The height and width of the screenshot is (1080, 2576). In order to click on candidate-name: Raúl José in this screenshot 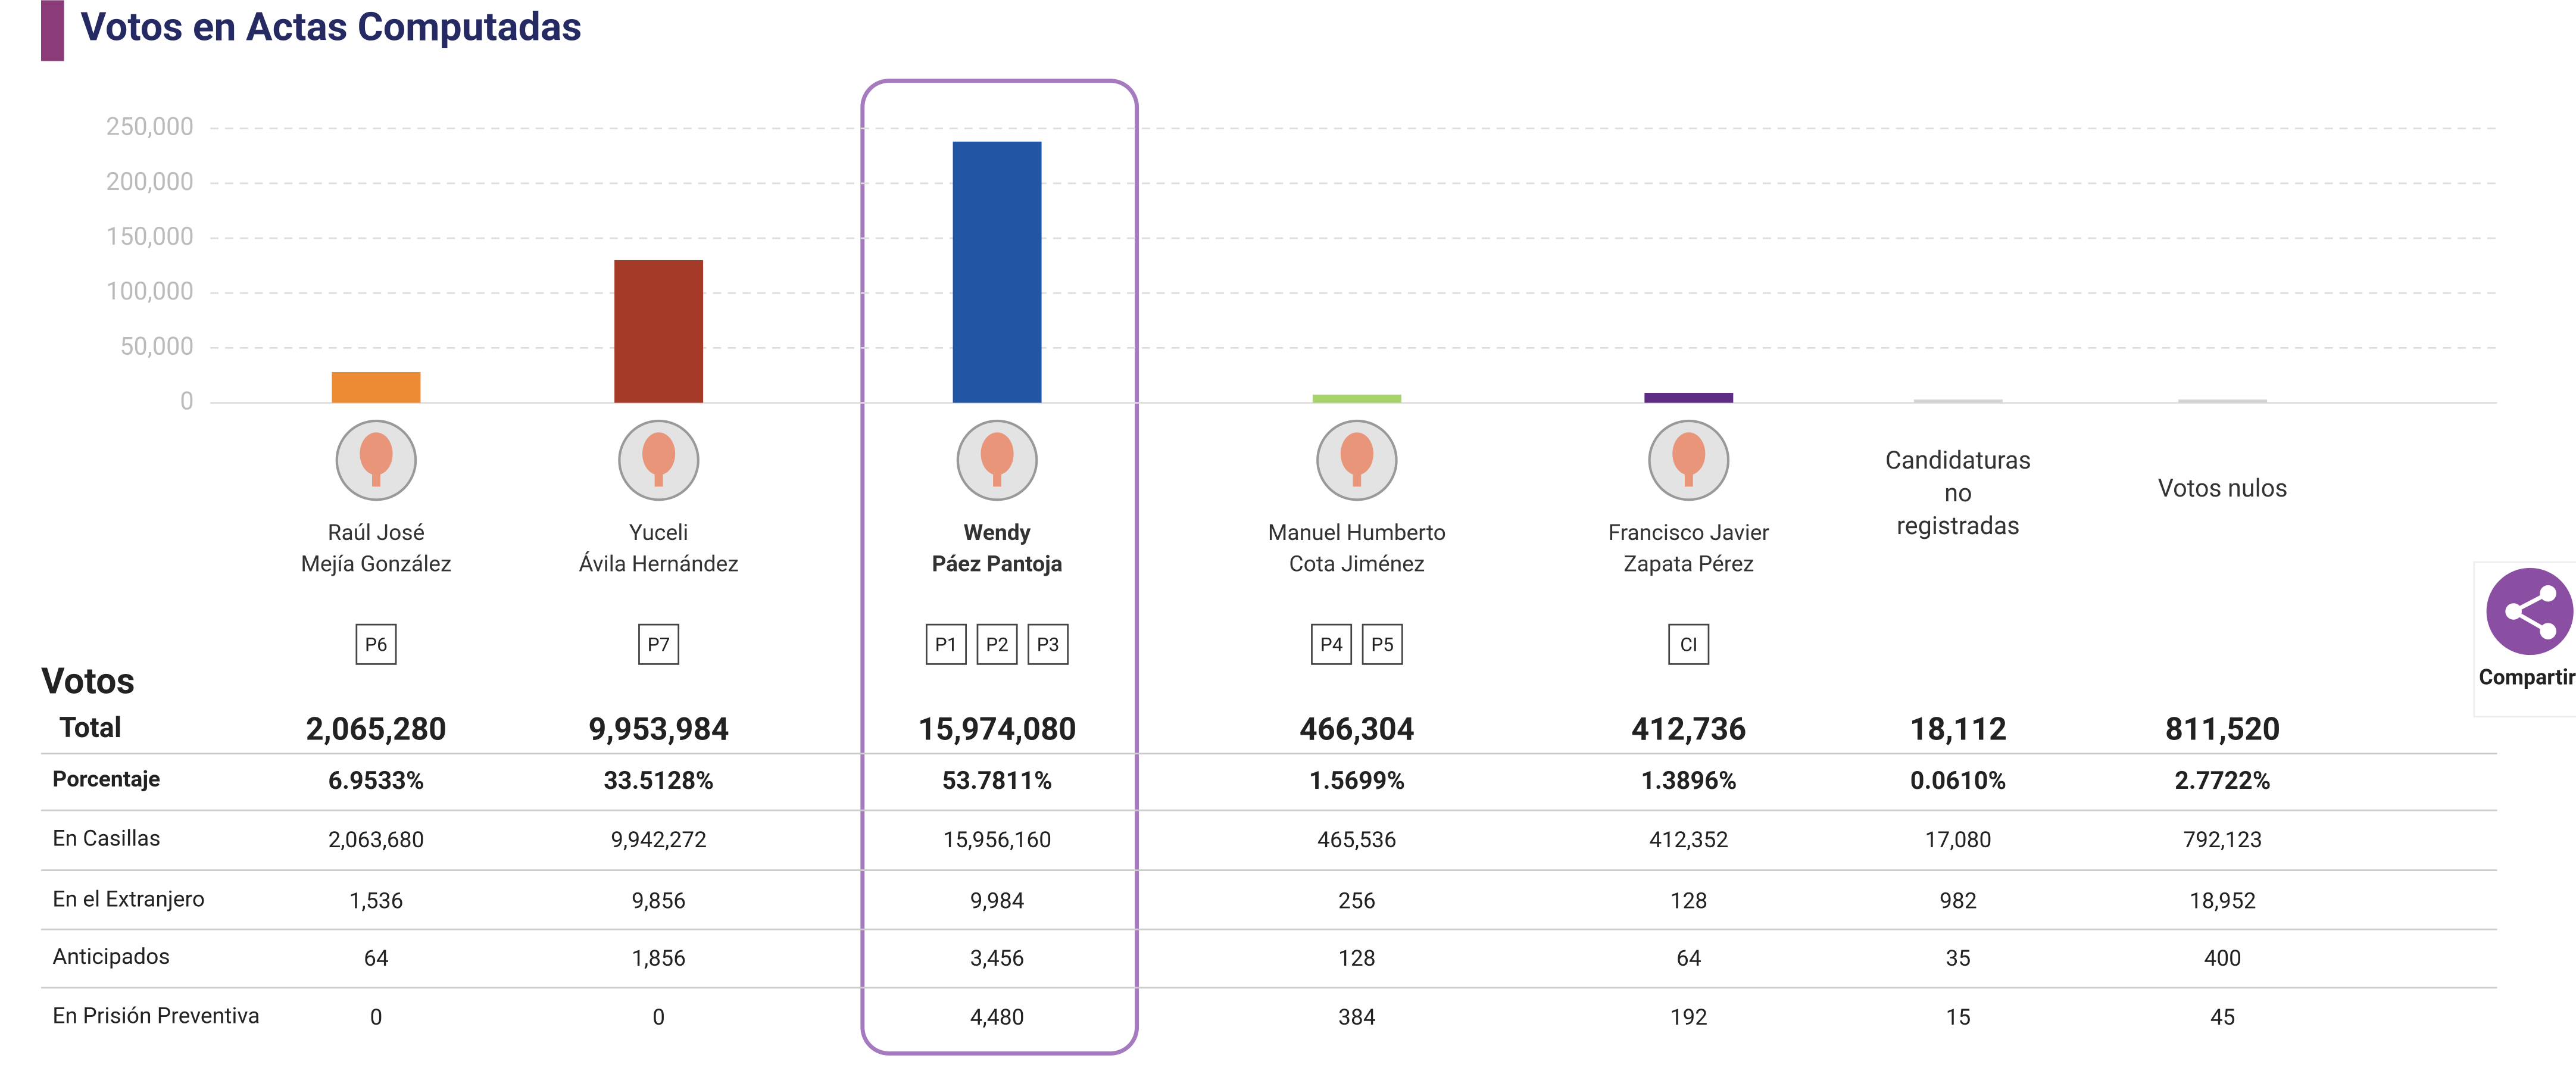, I will do `click(376, 533)`.